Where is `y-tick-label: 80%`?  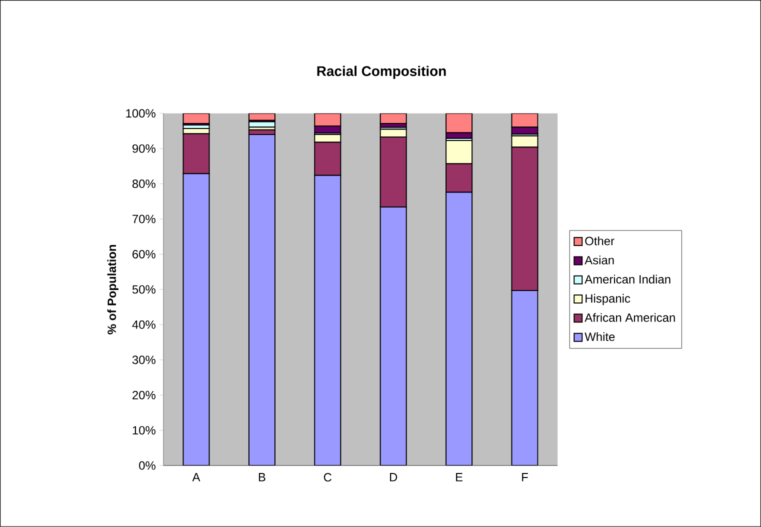 y-tick-label: 80% is located at coordinates (144, 184).